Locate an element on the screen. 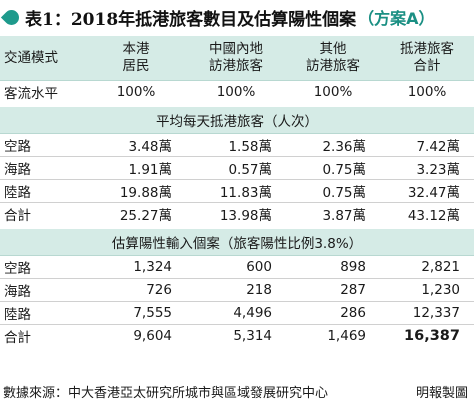 This screenshot has height=403, width=474. cell: 3.87萬 is located at coordinates (333, 213).